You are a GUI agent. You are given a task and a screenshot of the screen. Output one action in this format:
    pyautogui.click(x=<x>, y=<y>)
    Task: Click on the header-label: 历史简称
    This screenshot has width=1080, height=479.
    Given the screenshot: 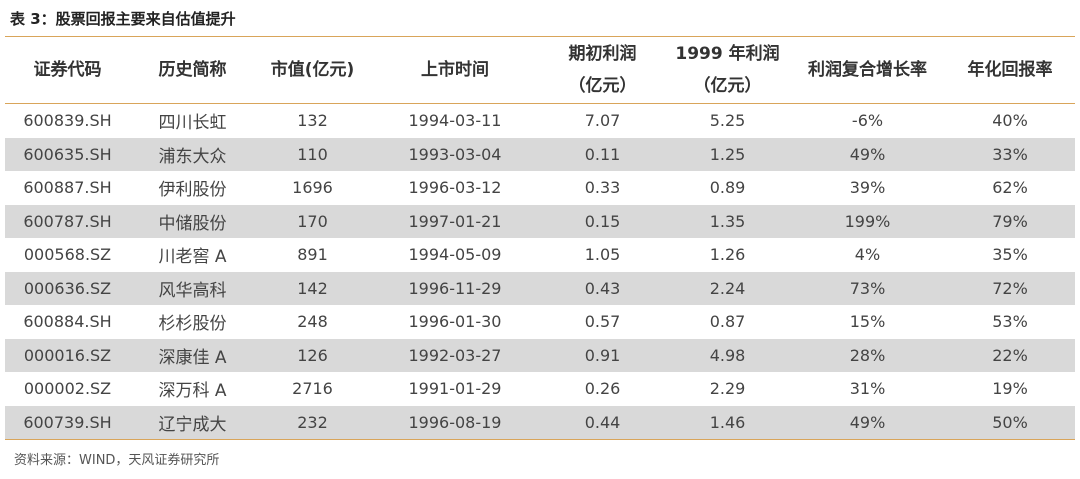 What is the action you would take?
    pyautogui.click(x=192, y=70)
    